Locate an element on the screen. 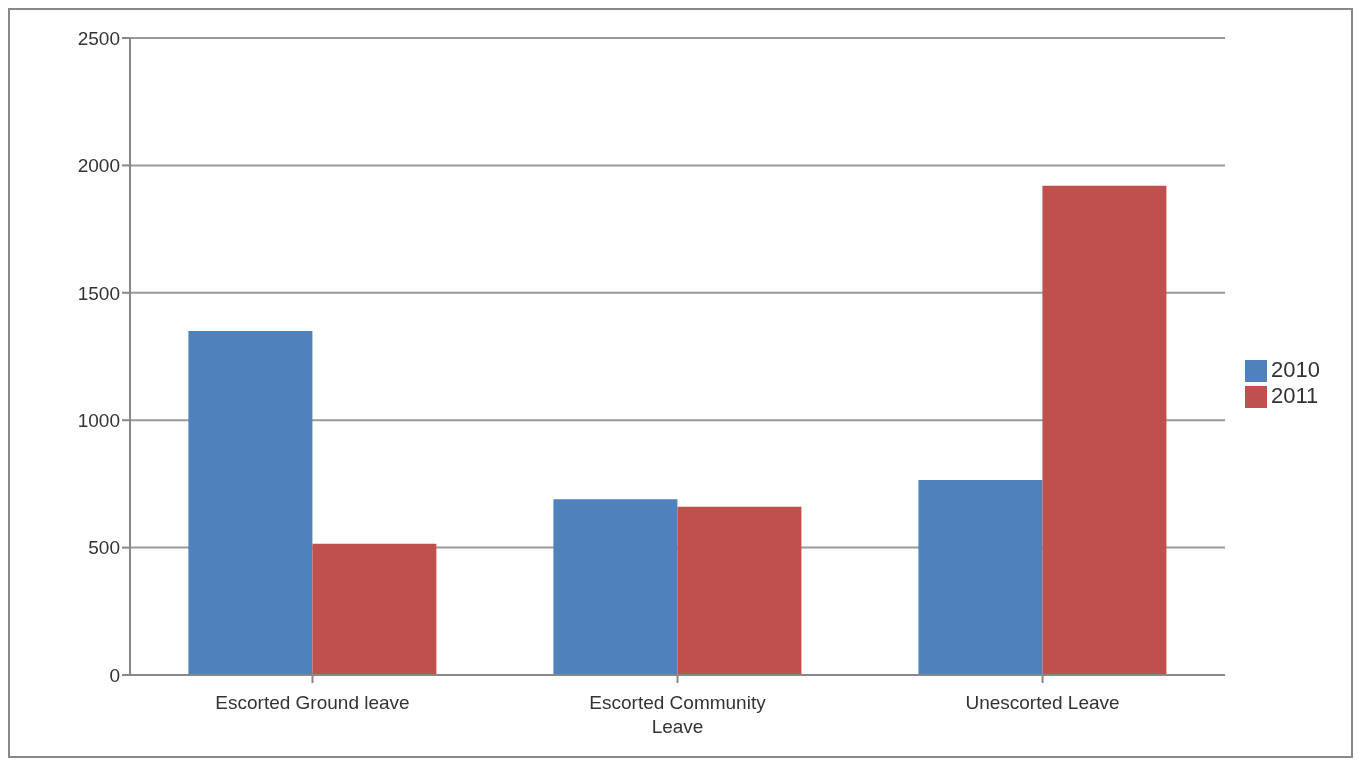  x-tick-label: Escorted Community Leave is located at coordinates (678, 714).